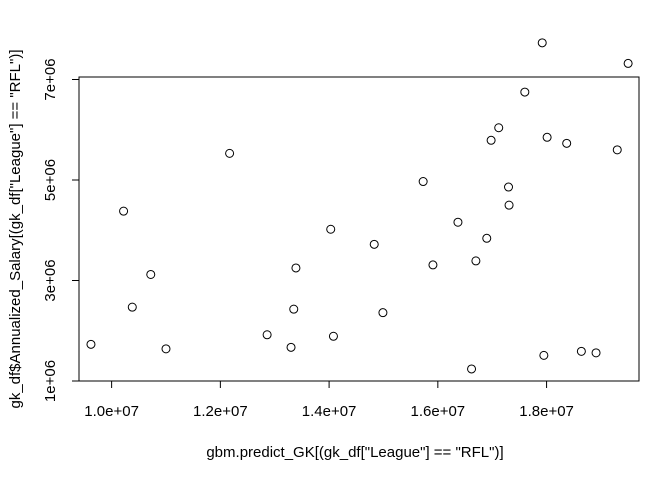  I want to click on y-tick-label: 5e+06, so click(50, 180).